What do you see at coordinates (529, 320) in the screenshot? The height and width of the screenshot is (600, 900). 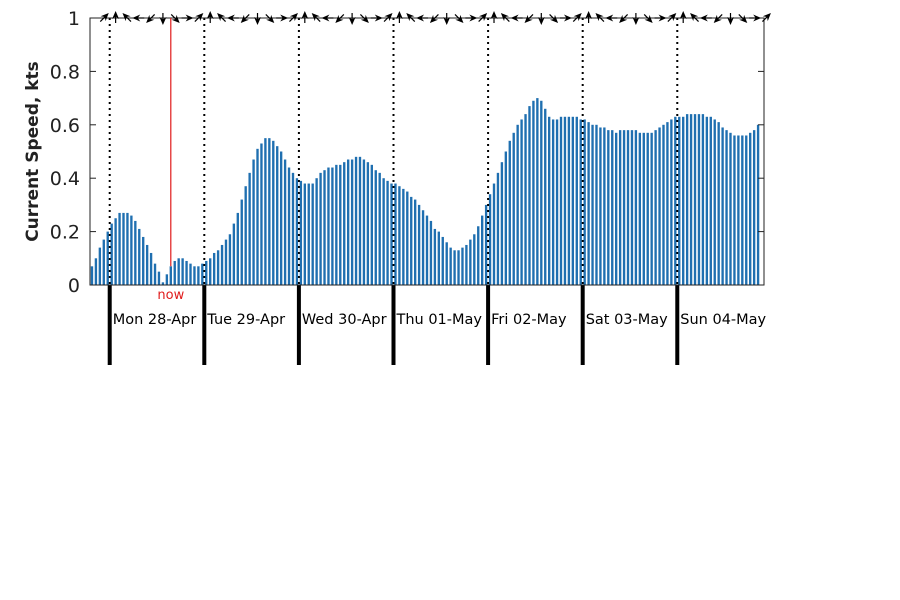 I see `day-label: Fri 02-May` at bounding box center [529, 320].